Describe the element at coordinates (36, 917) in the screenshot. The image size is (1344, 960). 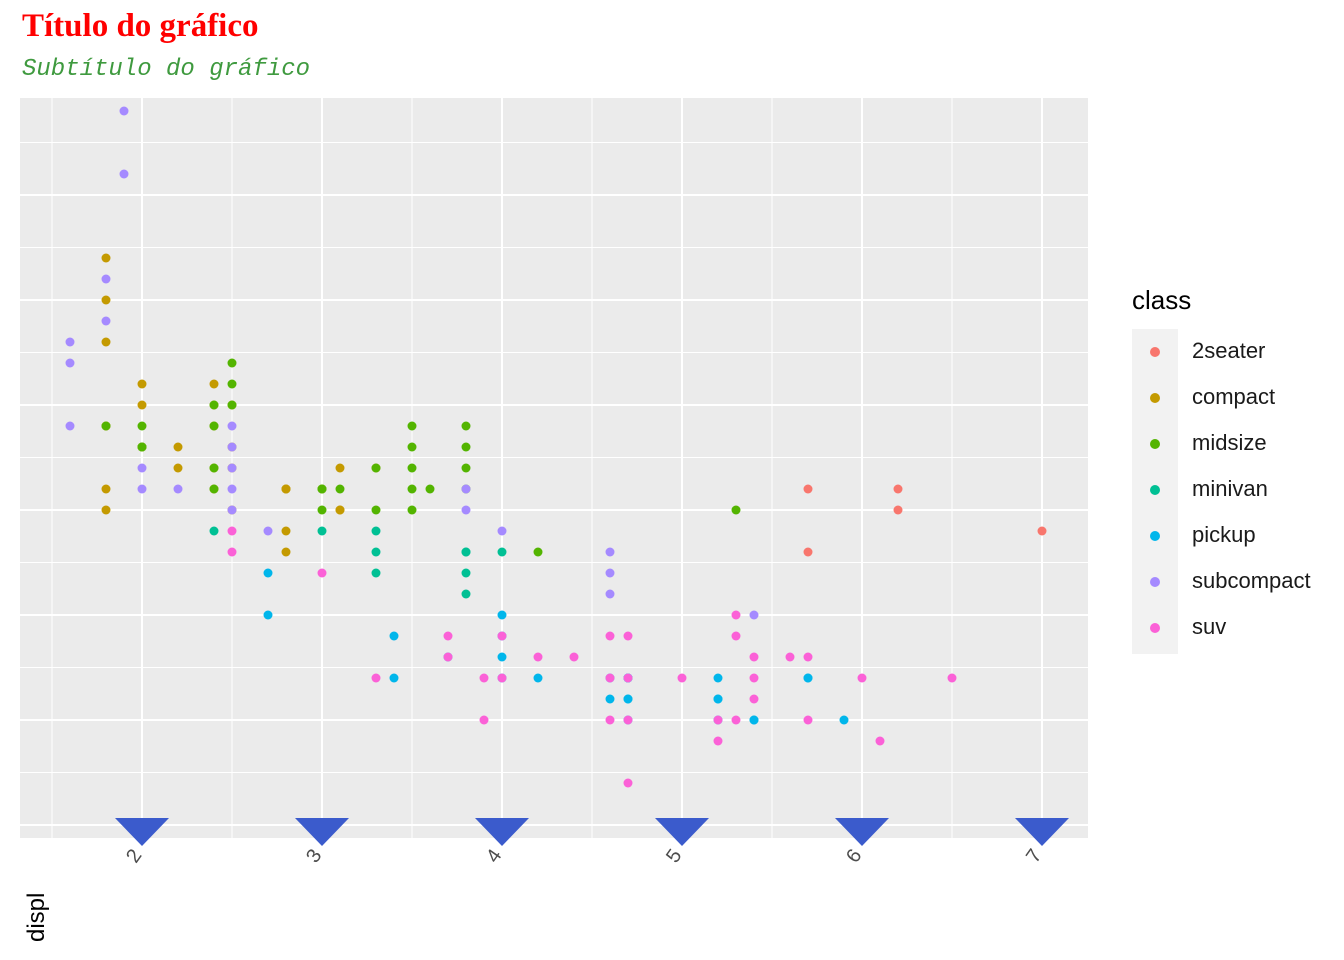
I see `x-axis-label: displ` at that location.